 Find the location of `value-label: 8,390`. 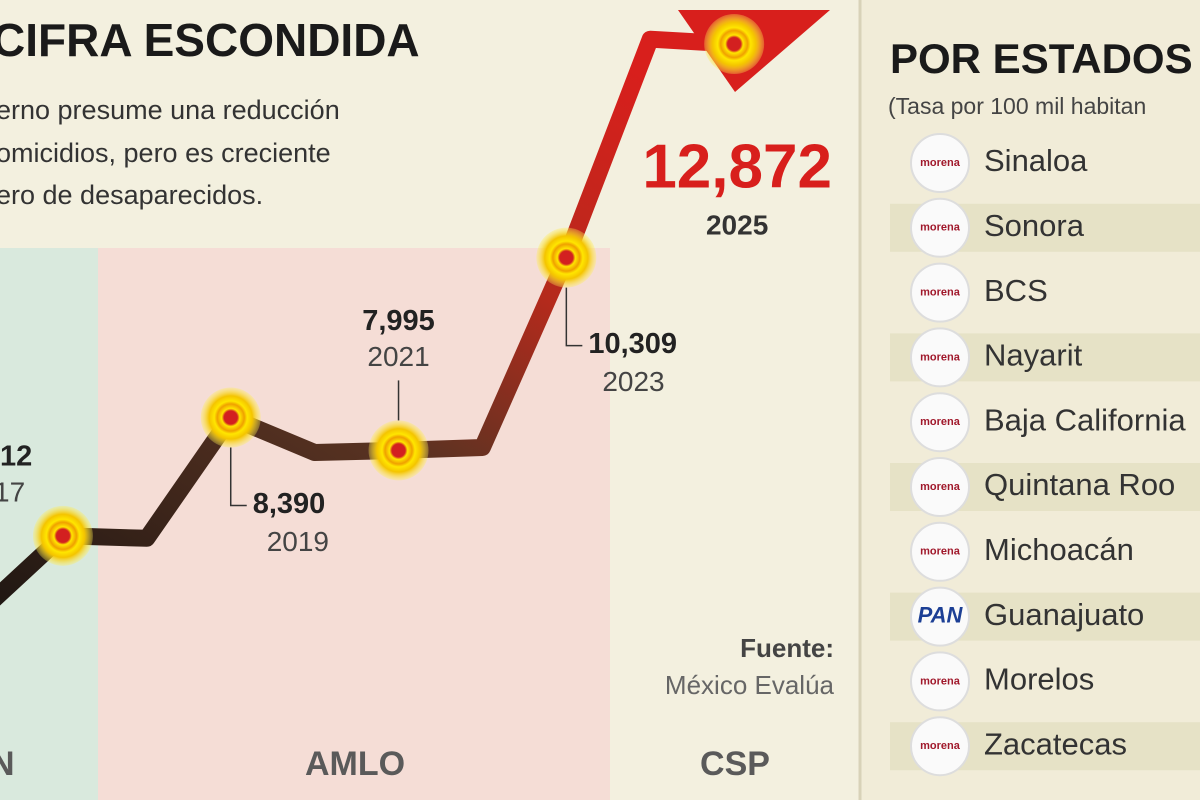

value-label: 8,390 is located at coordinates (289, 504).